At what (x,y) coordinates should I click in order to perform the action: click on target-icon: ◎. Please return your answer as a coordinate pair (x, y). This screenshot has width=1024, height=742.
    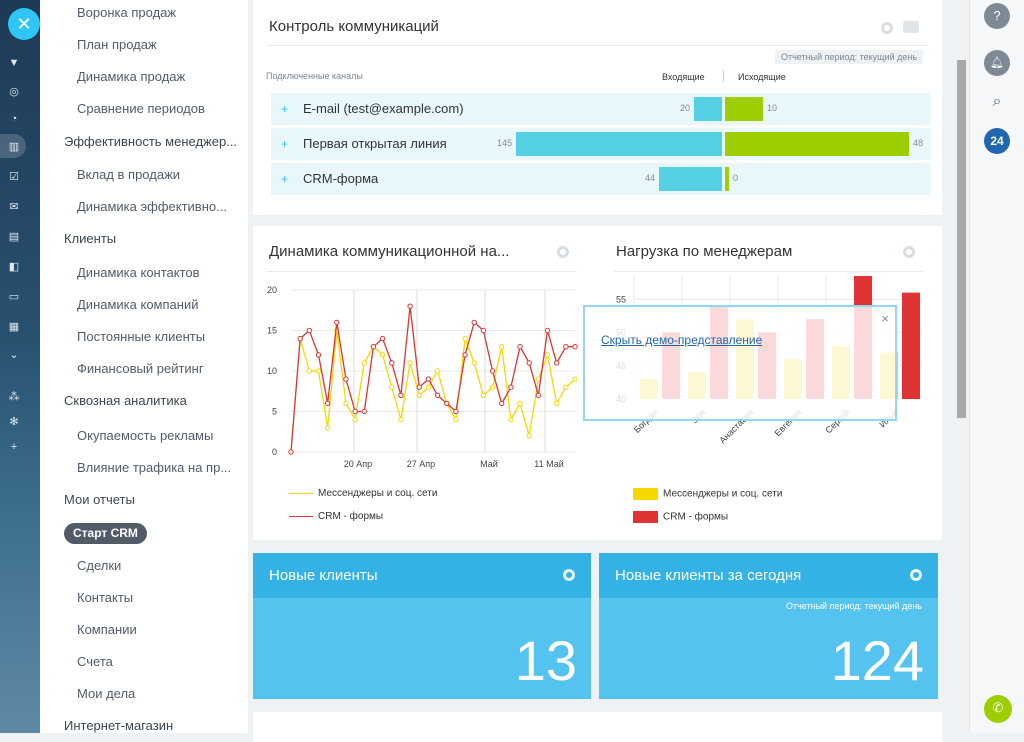
    Looking at the image, I should click on (14, 92).